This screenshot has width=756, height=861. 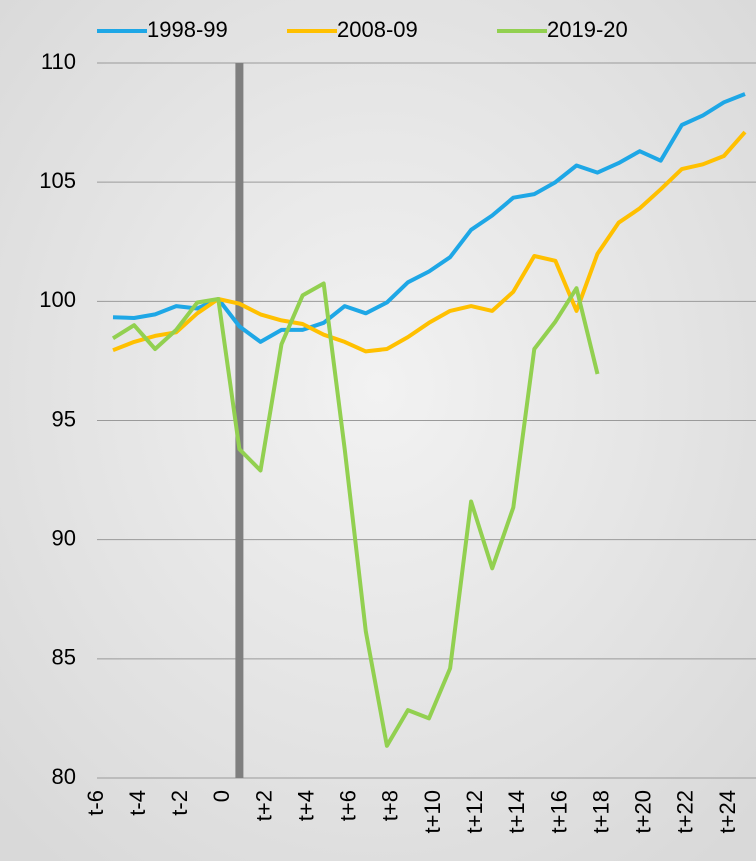 What do you see at coordinates (377, 29) in the screenshot?
I see `legend-label: 2008-09` at bounding box center [377, 29].